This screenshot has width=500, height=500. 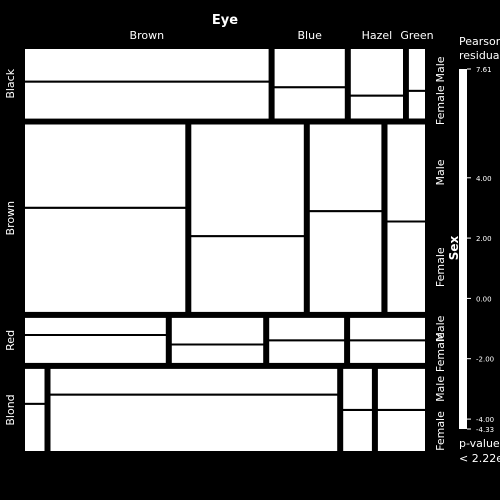 What do you see at coordinates (484, 299) in the screenshot?
I see `legend-tick-2: 0.00` at bounding box center [484, 299].